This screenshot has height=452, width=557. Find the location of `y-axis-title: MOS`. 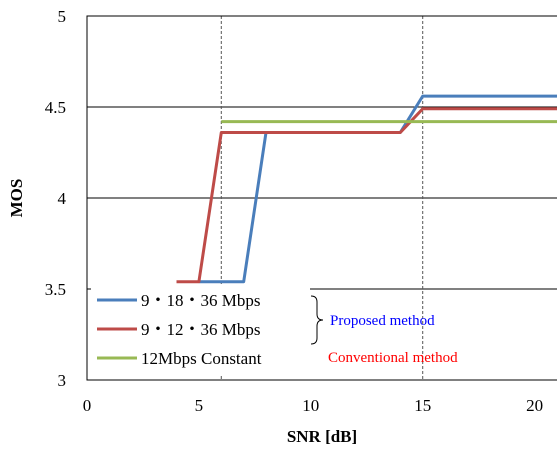

y-axis-title: MOS is located at coordinates (16, 198).